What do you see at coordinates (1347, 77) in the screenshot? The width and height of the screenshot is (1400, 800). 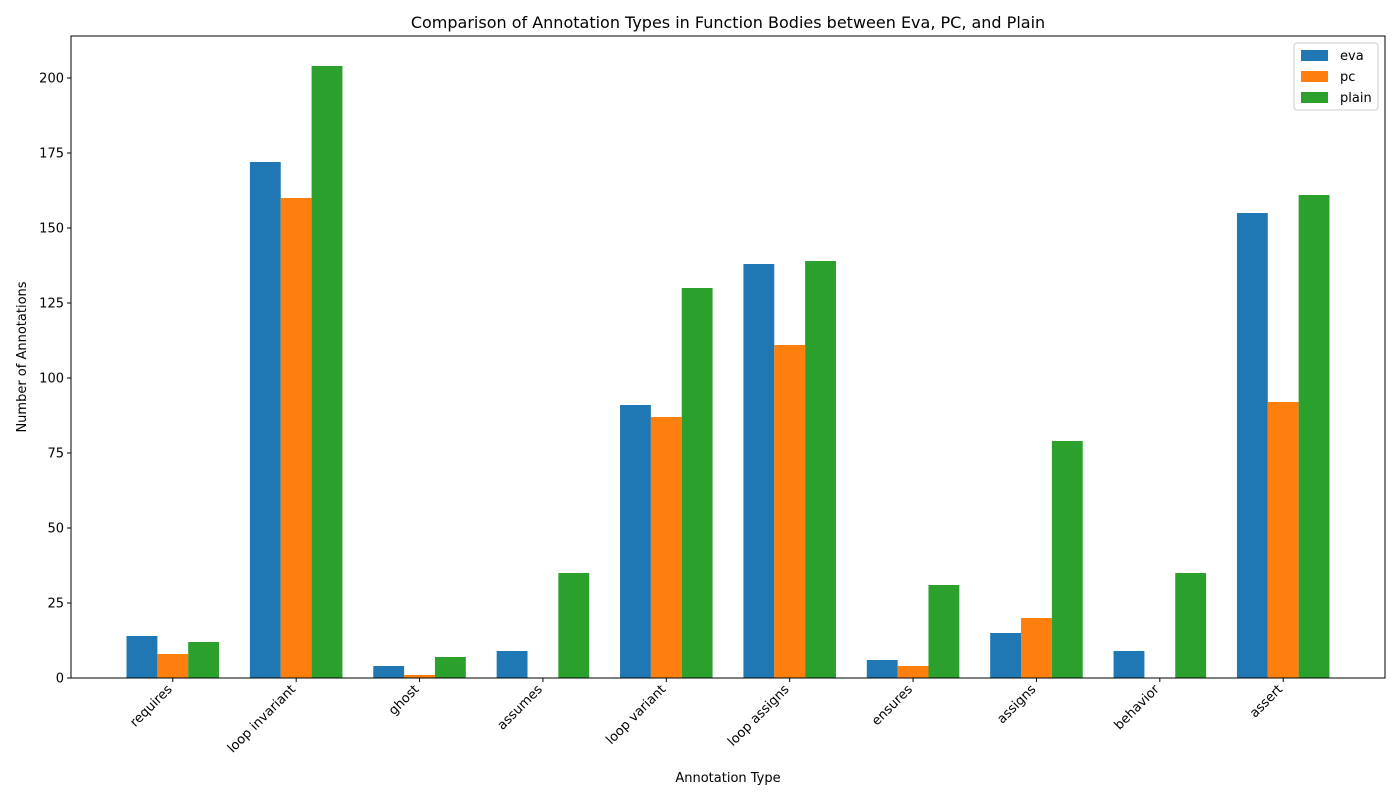 I see `legend-label-pc: pc` at bounding box center [1347, 77].